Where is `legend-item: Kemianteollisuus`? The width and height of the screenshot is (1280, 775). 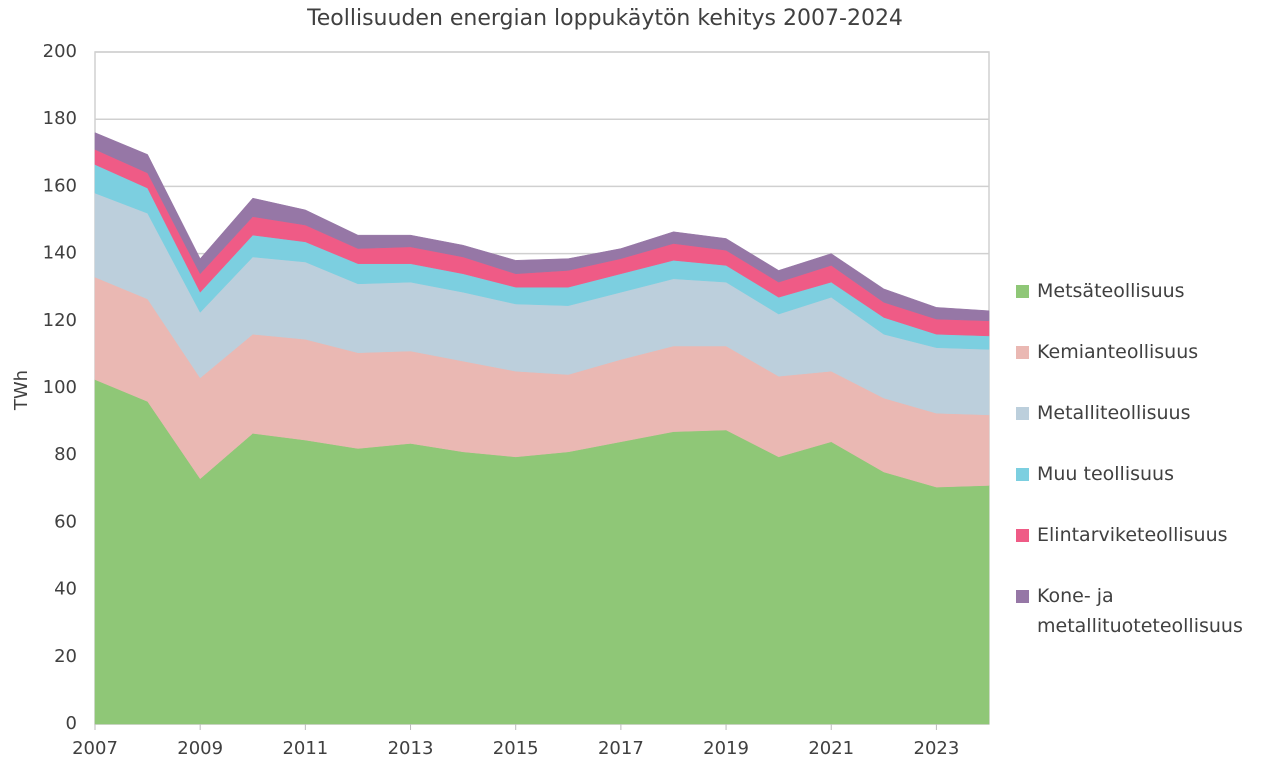 legend-item: Kemianteollisuus is located at coordinates (1147, 367).